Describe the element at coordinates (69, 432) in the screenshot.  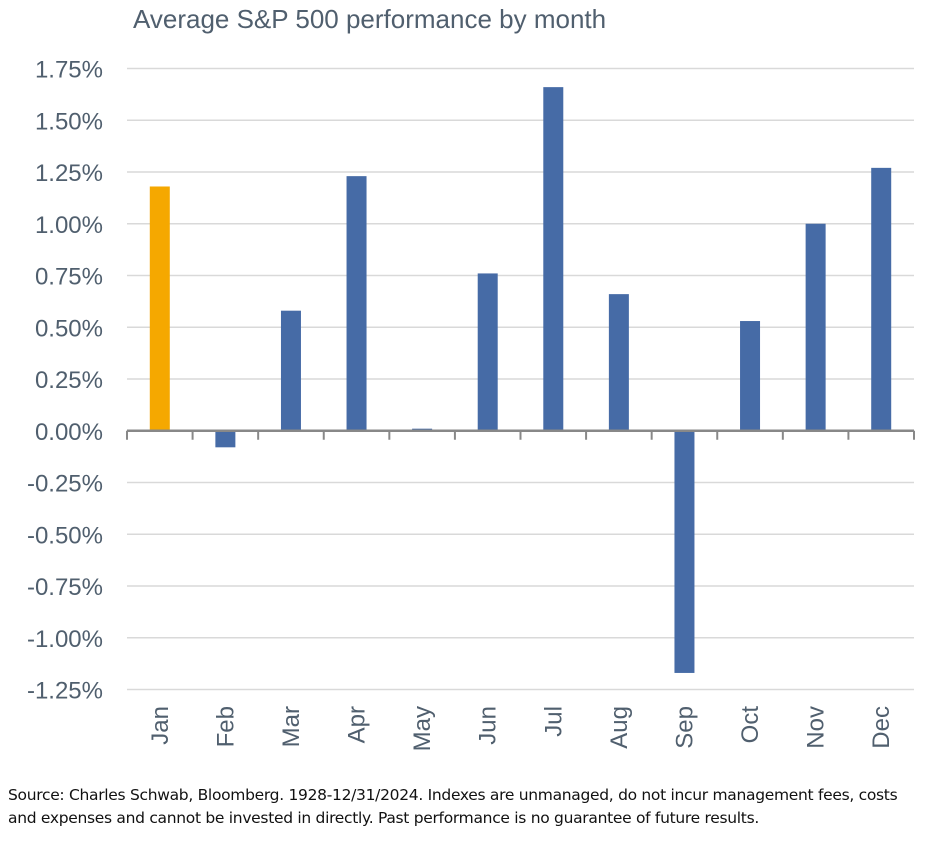
I see `y-tick-label: 0.00%` at that location.